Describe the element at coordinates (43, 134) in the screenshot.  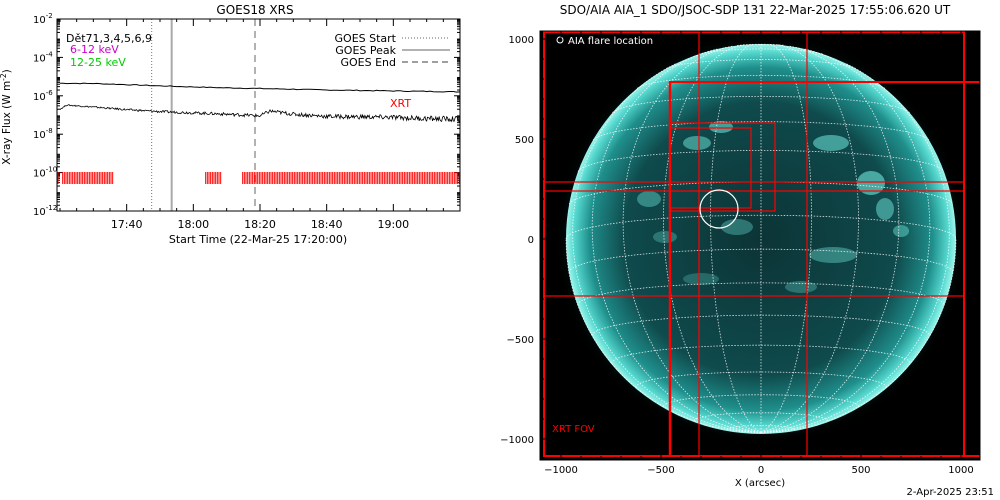
I see `goes-y-tick-label: 10⁻⁸` at that location.